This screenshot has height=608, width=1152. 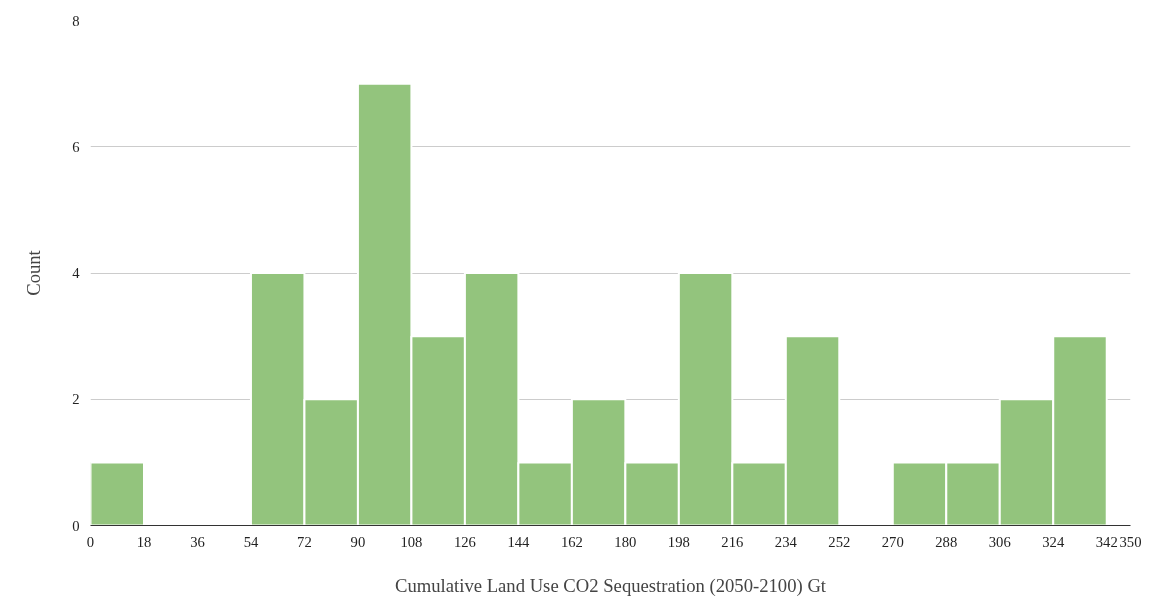 What do you see at coordinates (839, 541) in the screenshot?
I see `x-tick-label: 252` at bounding box center [839, 541].